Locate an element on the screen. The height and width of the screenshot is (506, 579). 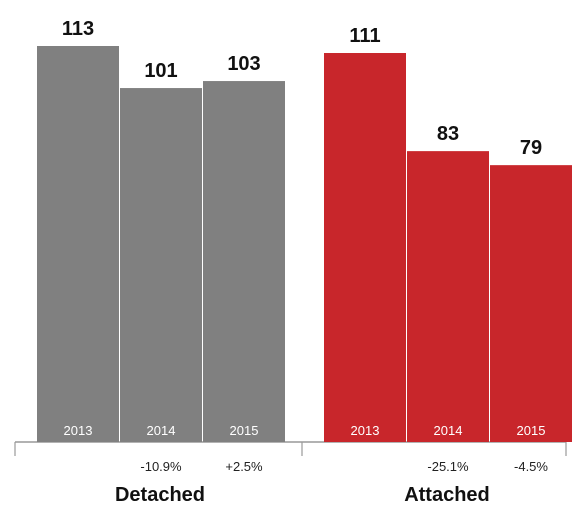
change-label: -4.5% is located at coordinates (531, 466).